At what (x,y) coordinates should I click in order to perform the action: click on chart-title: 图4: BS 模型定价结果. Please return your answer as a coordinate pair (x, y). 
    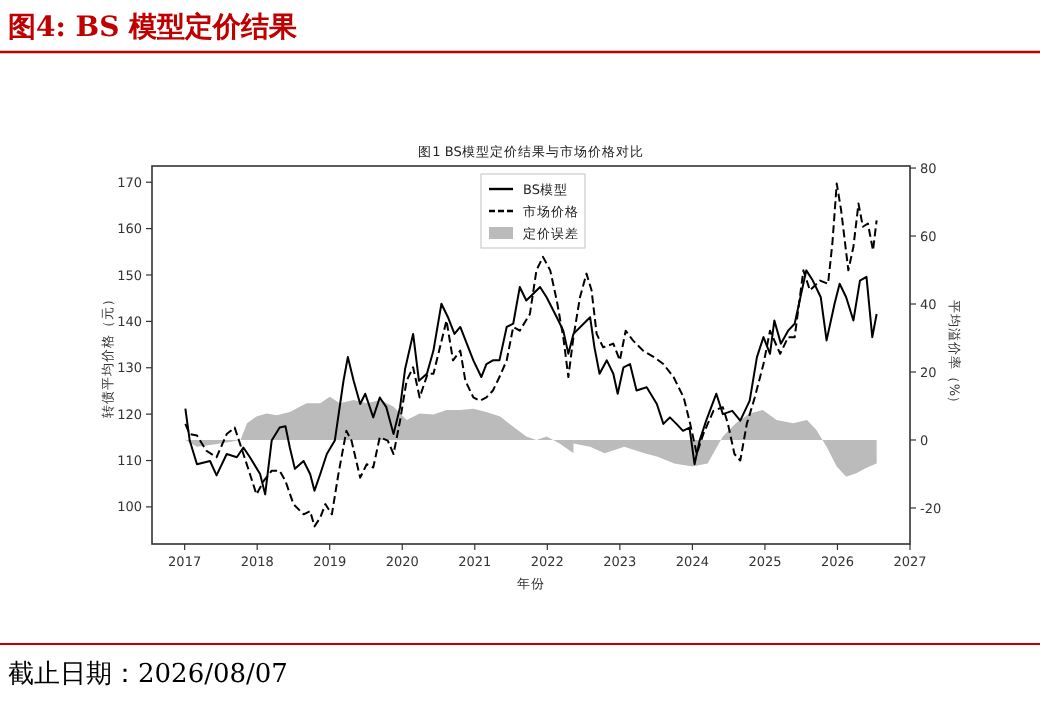
    Looking at the image, I should click on (154, 27).